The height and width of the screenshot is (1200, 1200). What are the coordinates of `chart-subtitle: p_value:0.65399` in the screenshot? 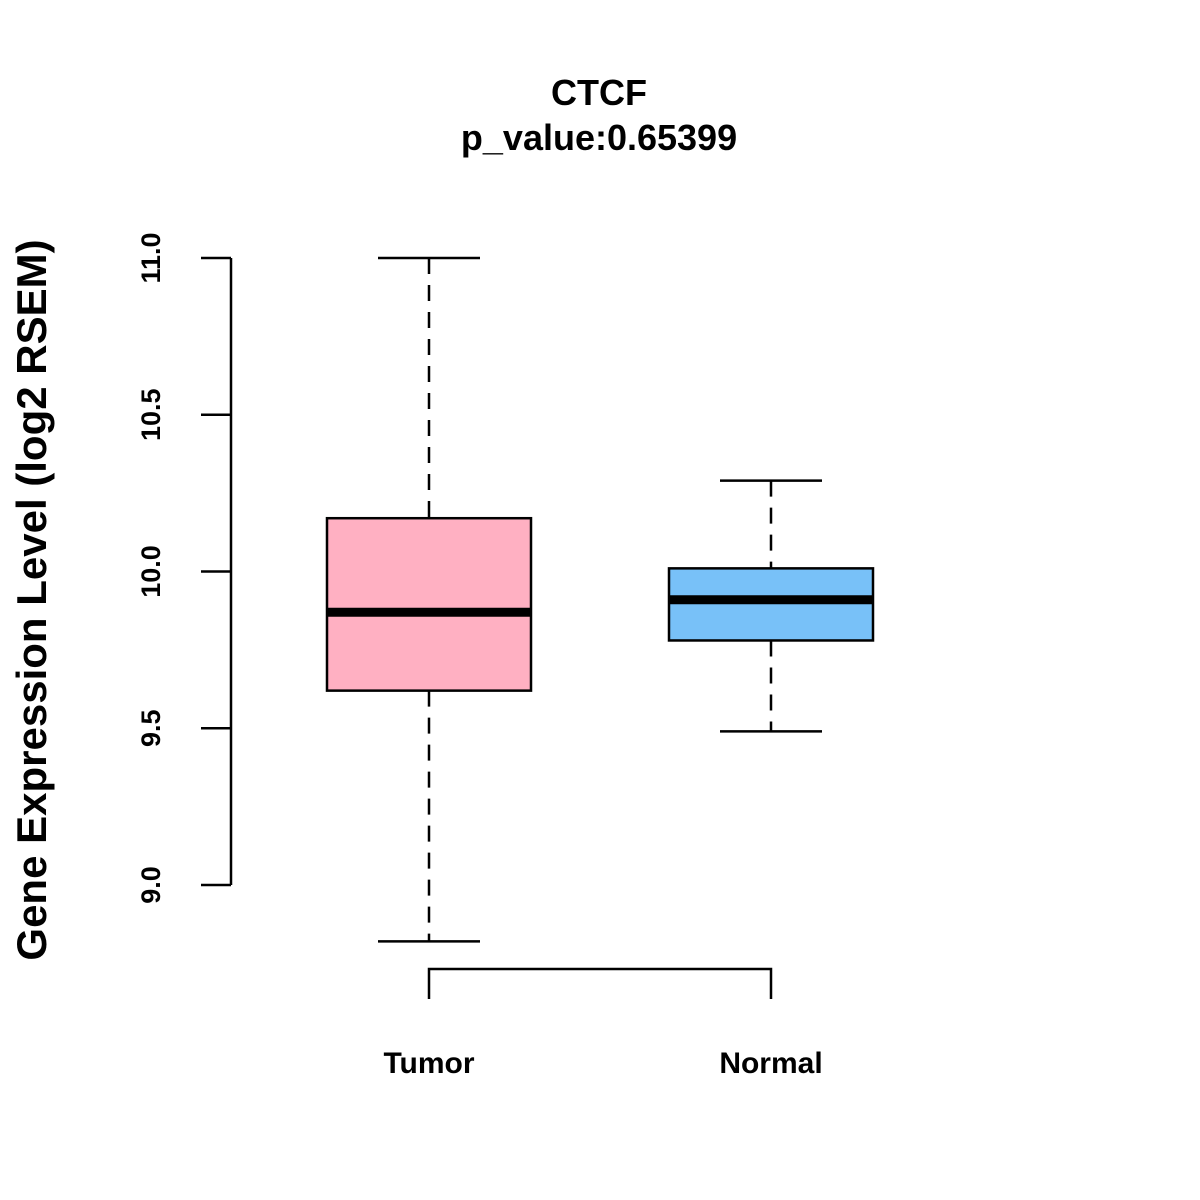 It's located at (599, 137).